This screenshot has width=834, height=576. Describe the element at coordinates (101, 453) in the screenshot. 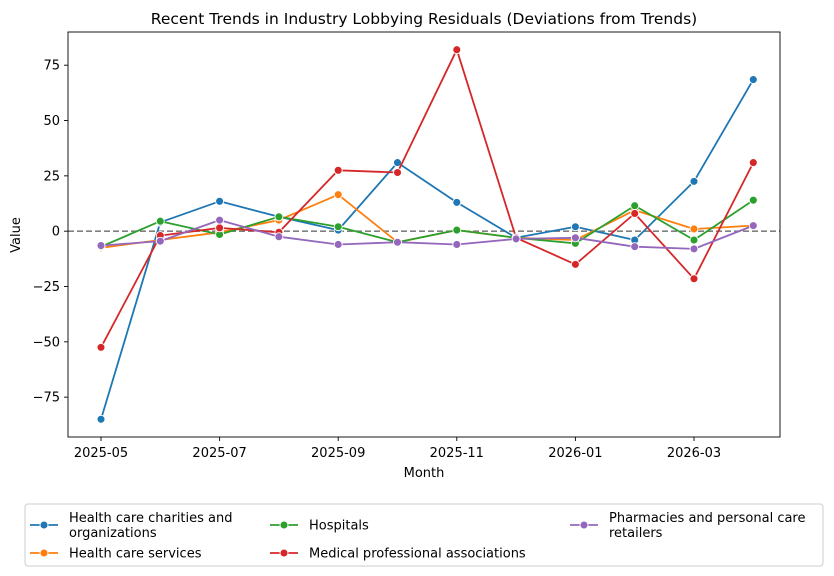

I see `x-tick-label: 2025-05` at that location.